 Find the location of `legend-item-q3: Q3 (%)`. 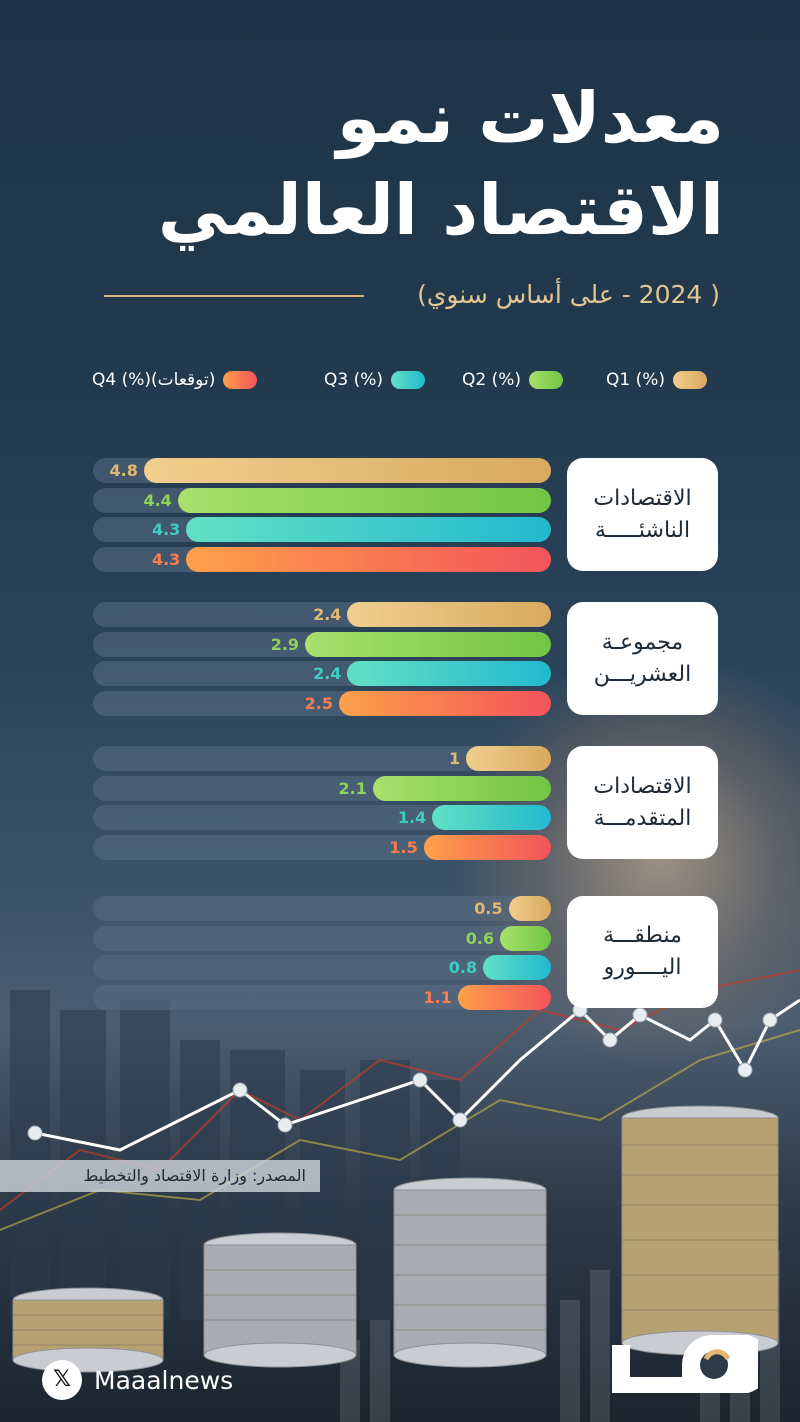

legend-item-q3: Q3 (%) is located at coordinates (375, 380).